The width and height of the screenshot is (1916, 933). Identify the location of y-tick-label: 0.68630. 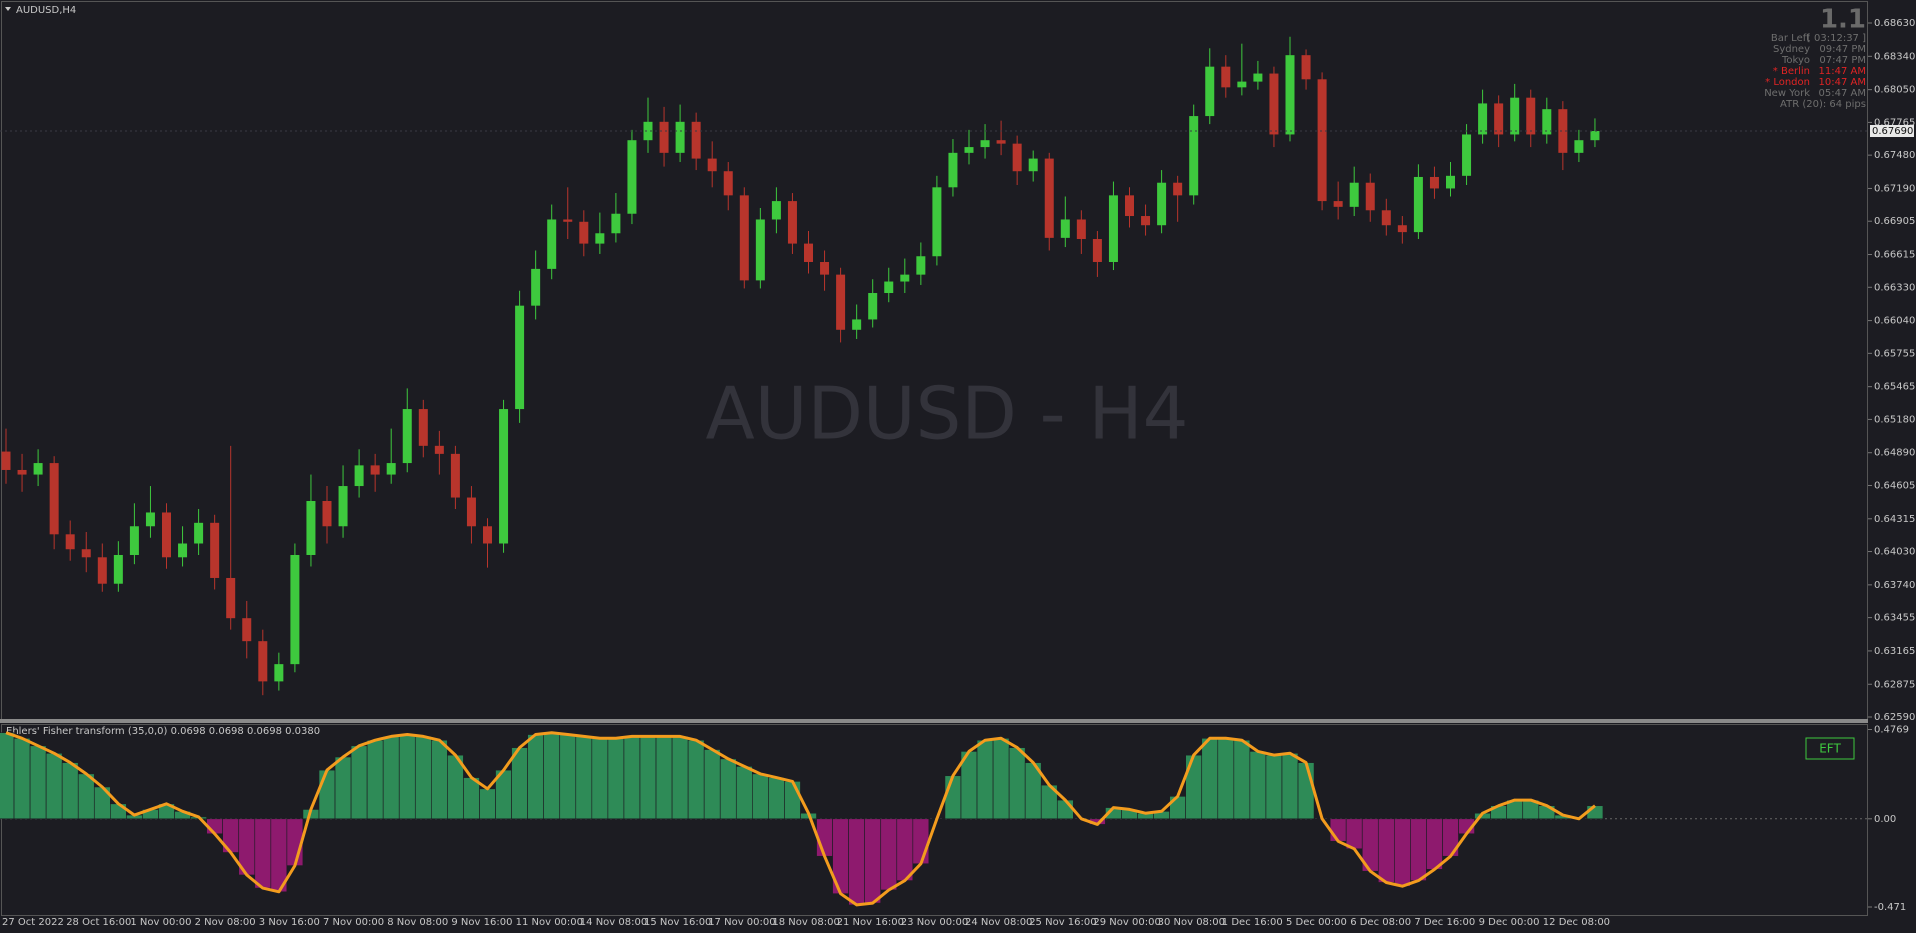
(1894, 23).